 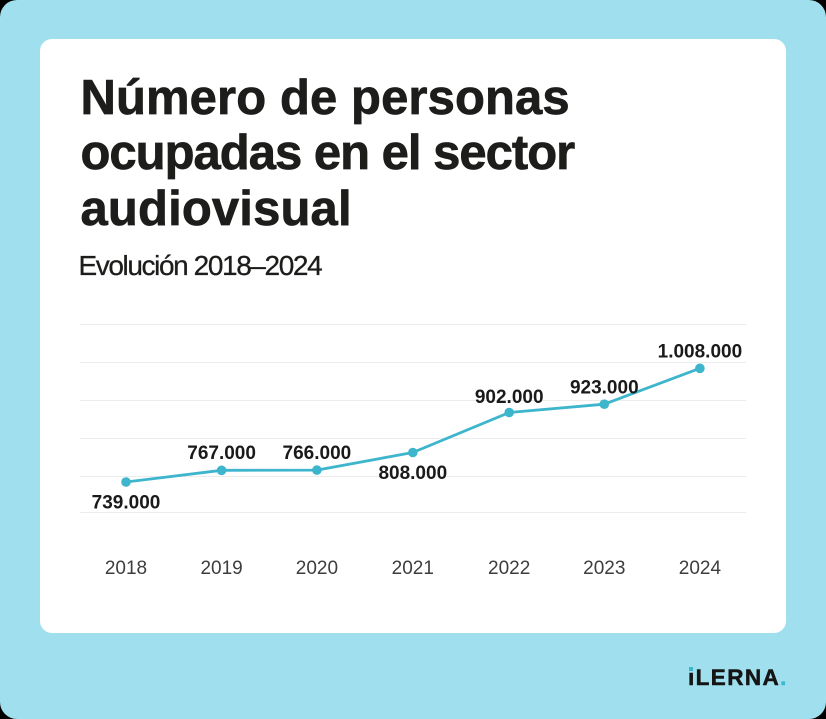 What do you see at coordinates (604, 388) in the screenshot?
I see `svg-text: 923.000` at bounding box center [604, 388].